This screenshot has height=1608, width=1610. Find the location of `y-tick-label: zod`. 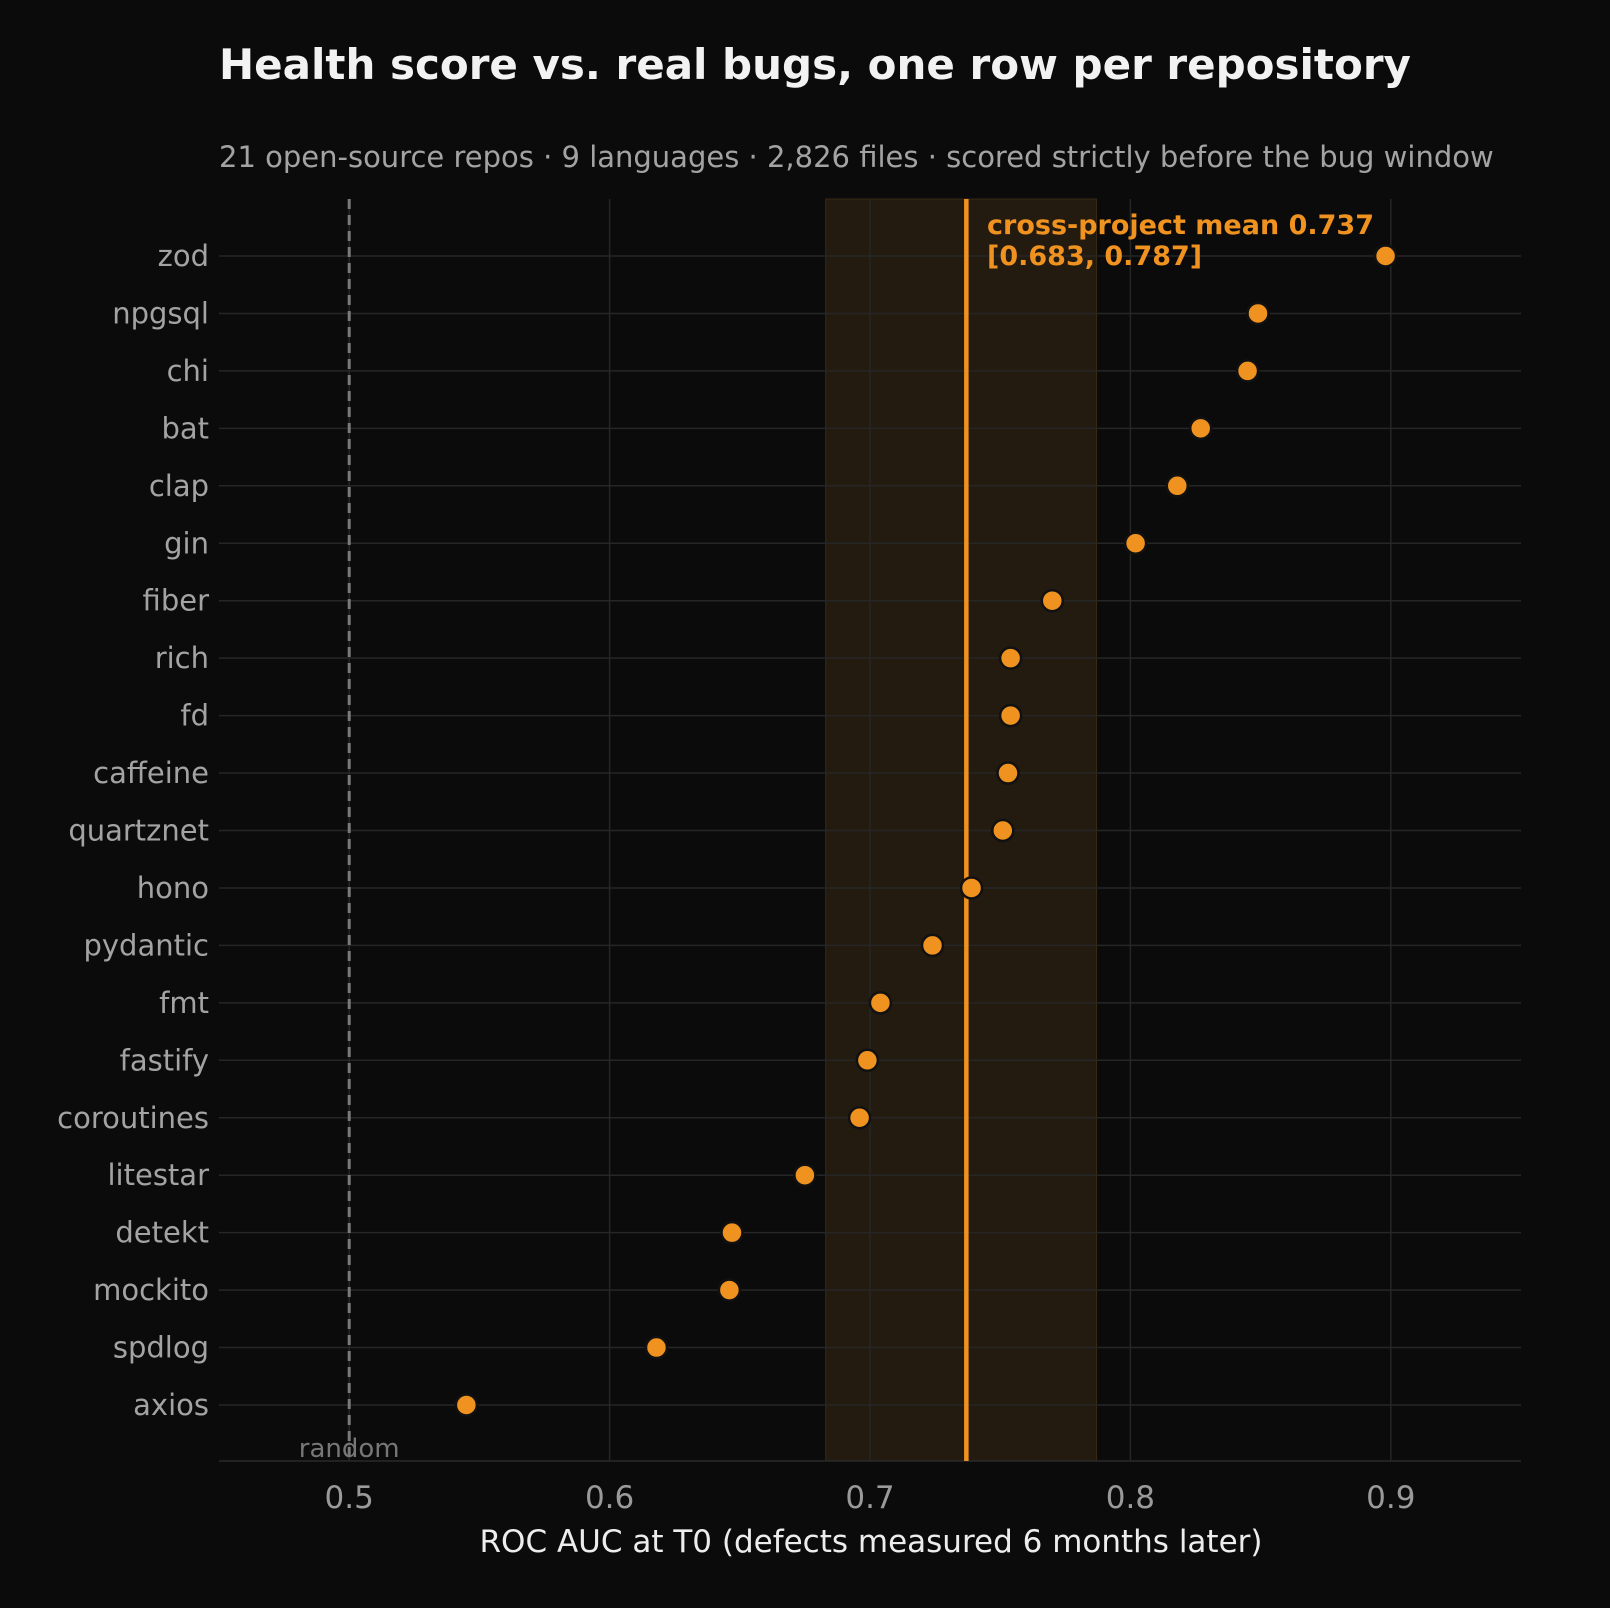

y-tick-label: zod is located at coordinates (183, 256).